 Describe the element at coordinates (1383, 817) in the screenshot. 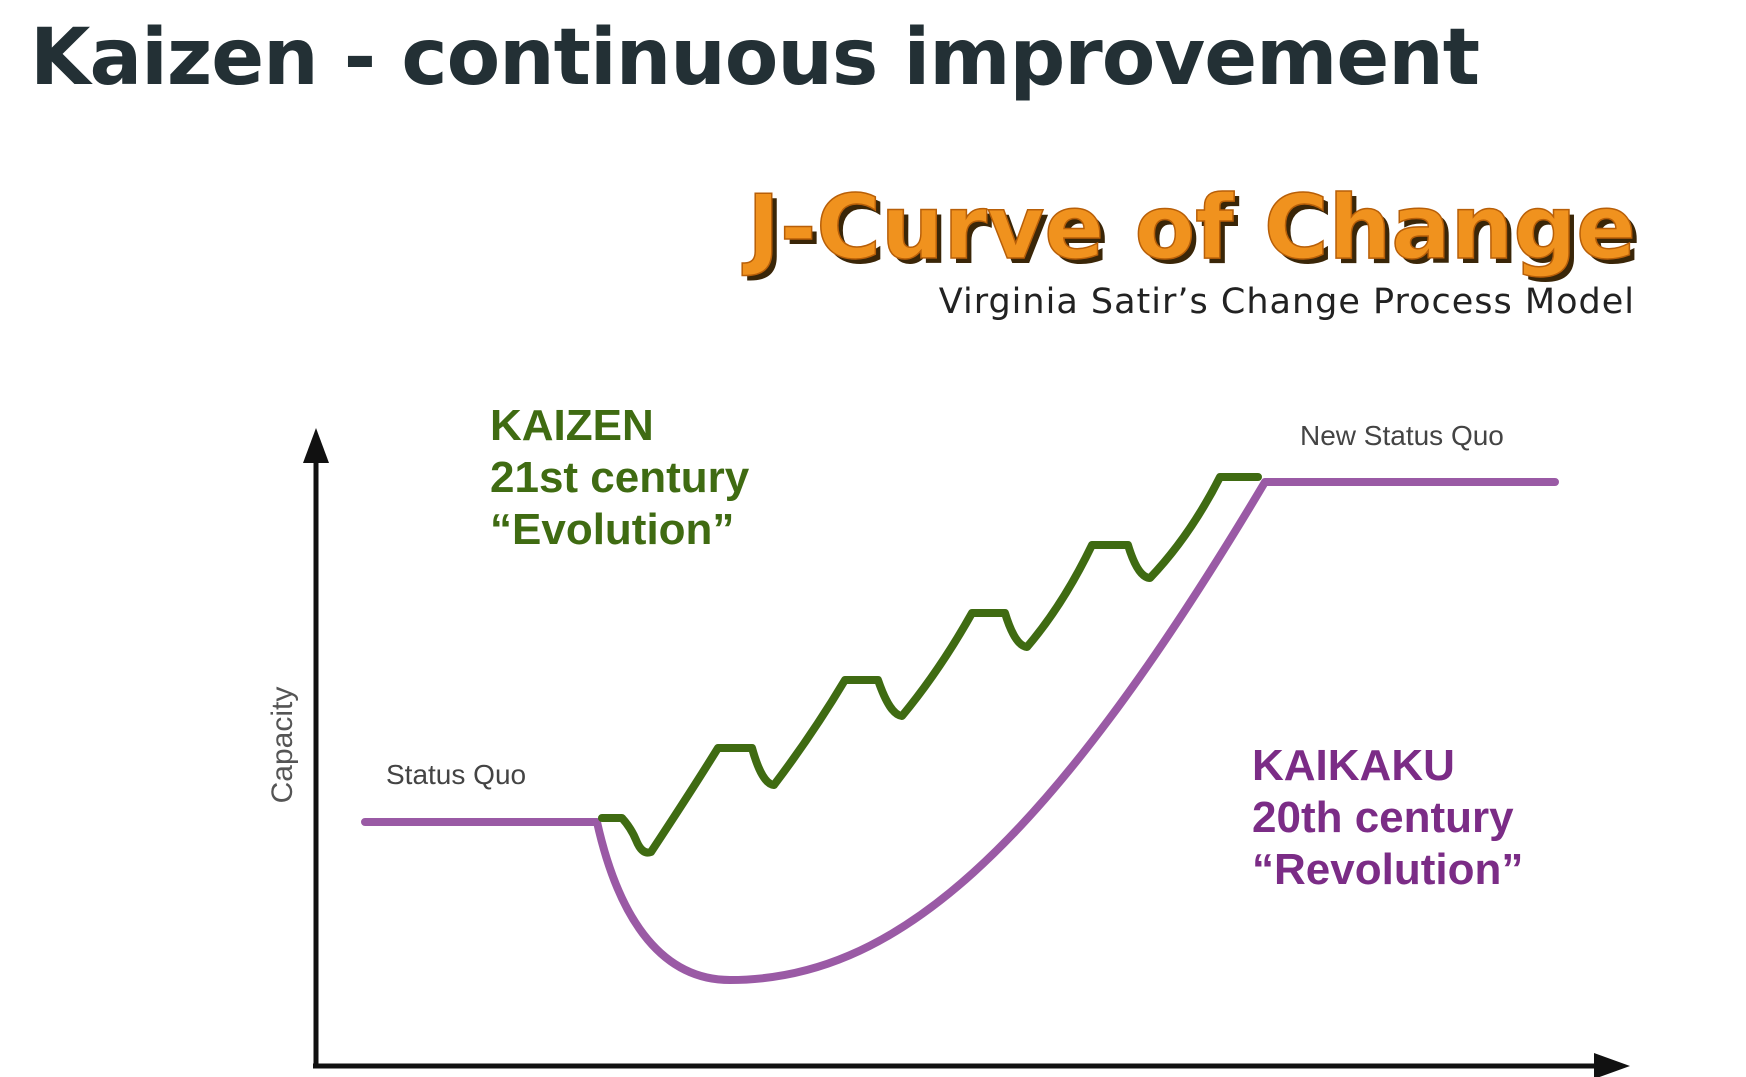

I see `kaikaku-label-line2: 20th century` at that location.